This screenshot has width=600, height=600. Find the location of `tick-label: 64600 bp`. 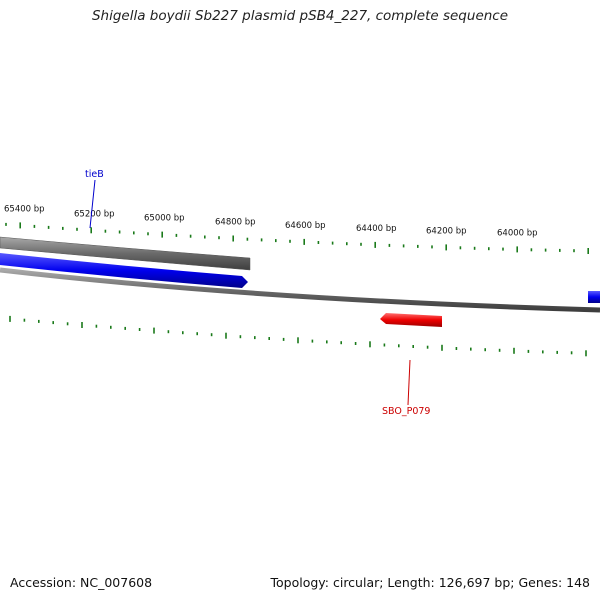

tick-label: 64600 bp is located at coordinates (305, 226).